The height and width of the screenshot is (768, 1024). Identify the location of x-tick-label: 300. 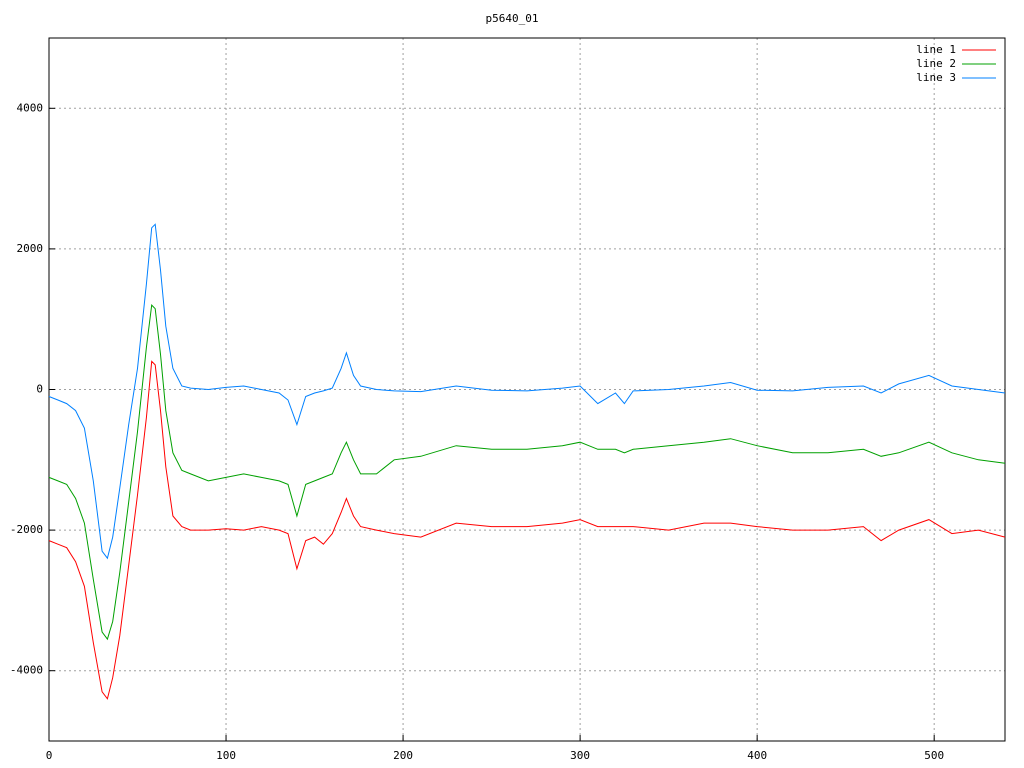
(580, 755).